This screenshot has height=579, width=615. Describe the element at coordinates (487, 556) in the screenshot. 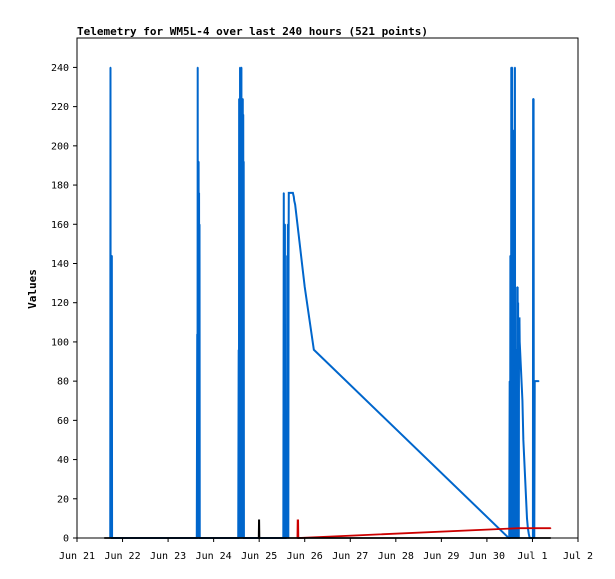

I see `x-tick-label: Jun 30` at that location.